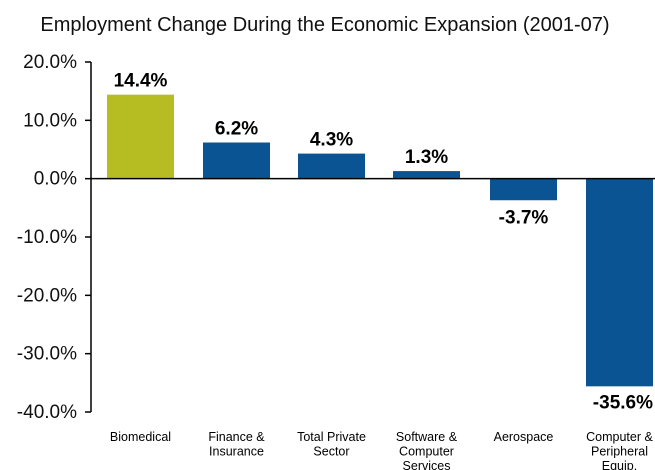 The height and width of the screenshot is (470, 655). Describe the element at coordinates (236, 129) in the screenshot. I see `data-label: 6.2%` at that location.